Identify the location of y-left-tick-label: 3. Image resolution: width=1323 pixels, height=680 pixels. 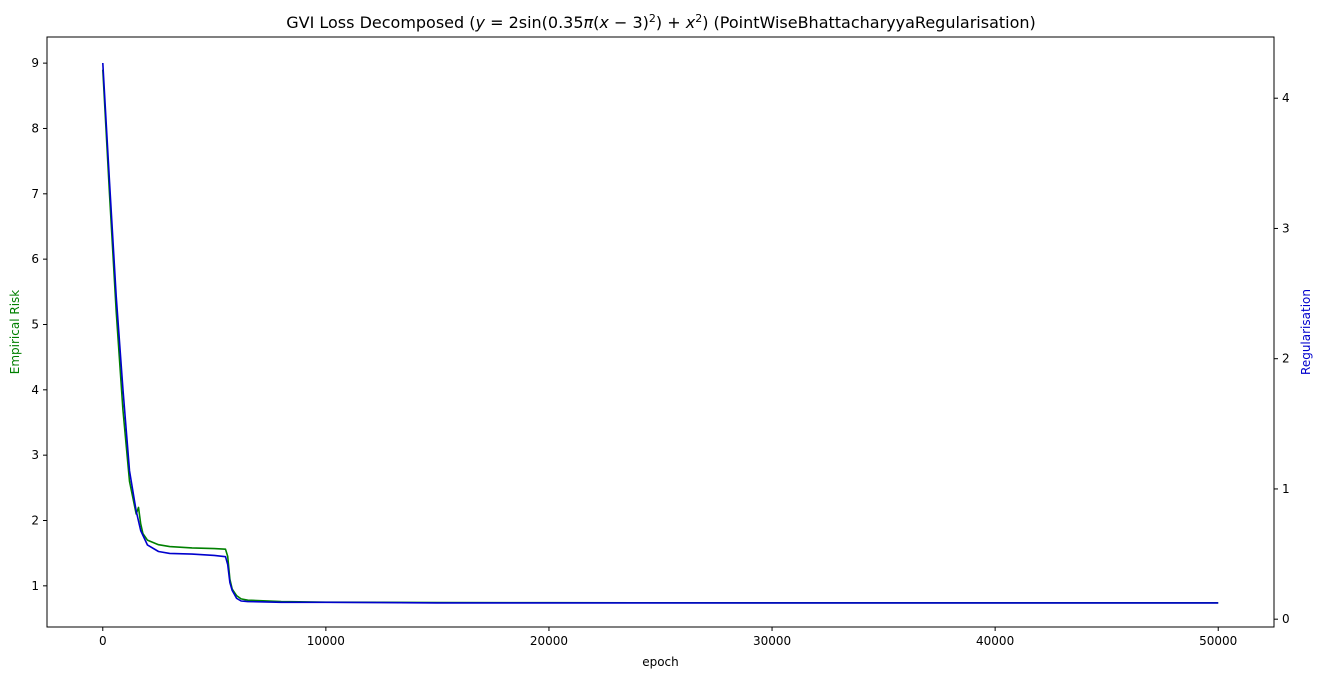
(35, 455).